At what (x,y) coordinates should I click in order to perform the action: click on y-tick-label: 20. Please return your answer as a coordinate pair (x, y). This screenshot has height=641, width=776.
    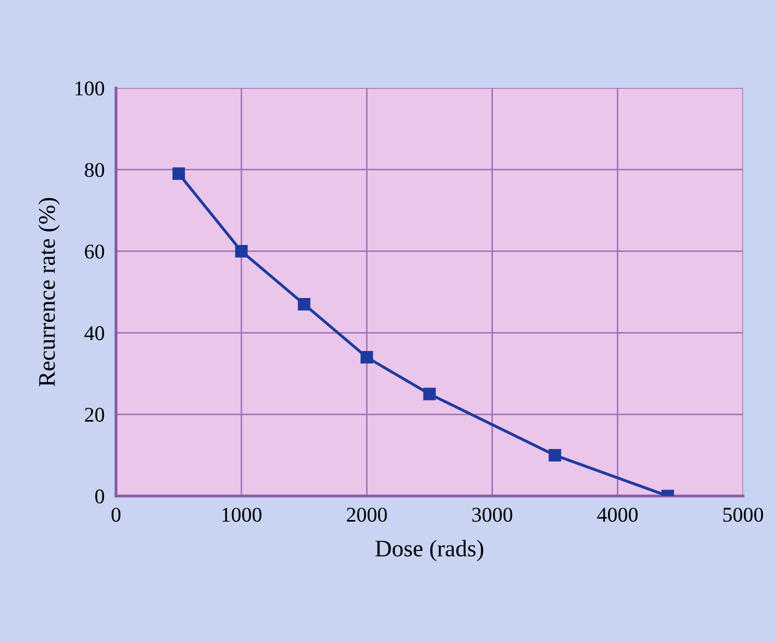
    Looking at the image, I should click on (94, 415).